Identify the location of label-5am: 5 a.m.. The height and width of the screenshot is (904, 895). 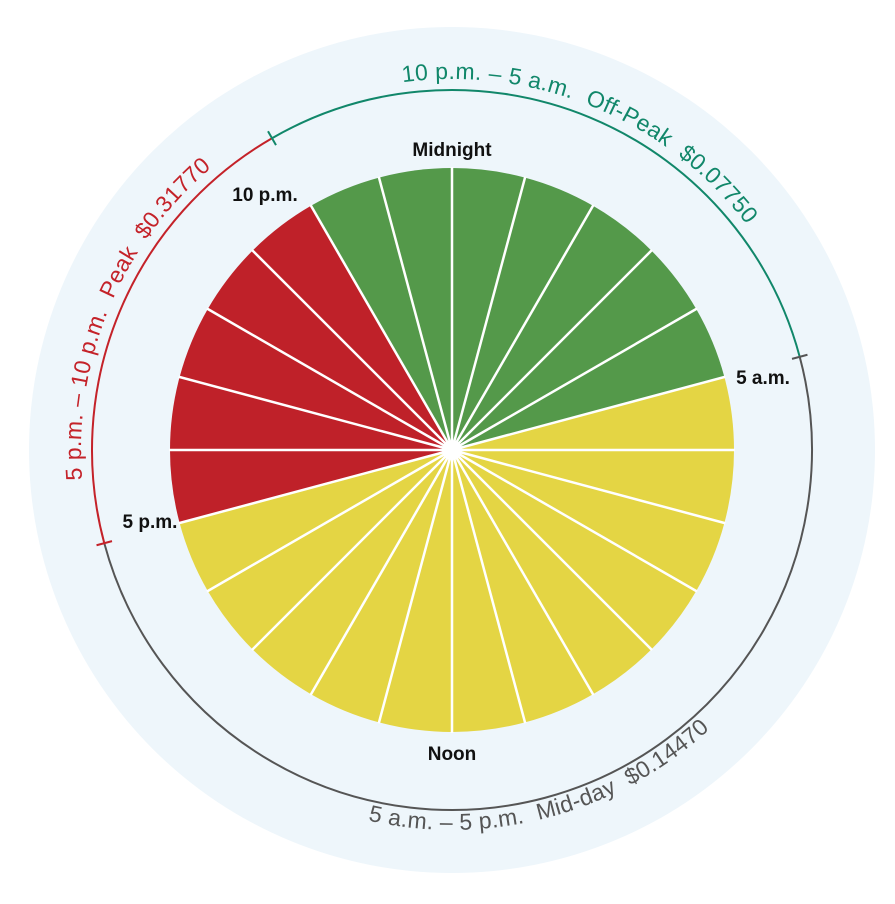
(763, 378).